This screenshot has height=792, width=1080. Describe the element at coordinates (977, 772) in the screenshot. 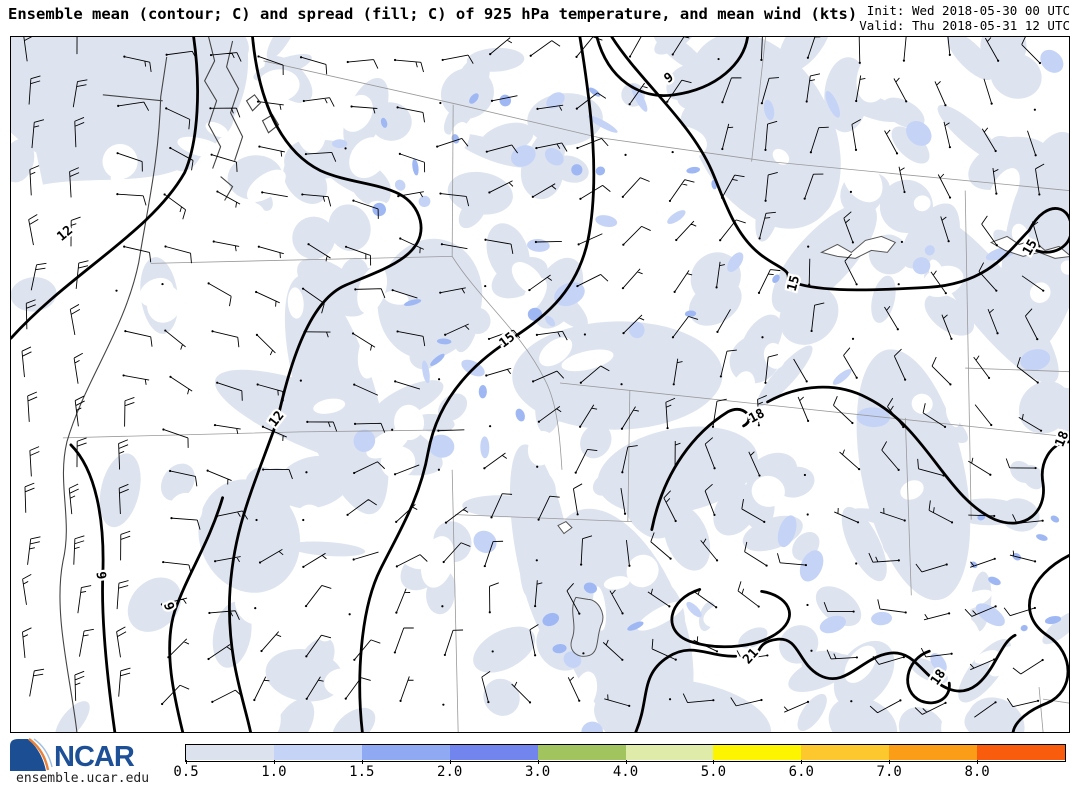

I see `colorbar-tick-label: 8.0` at that location.